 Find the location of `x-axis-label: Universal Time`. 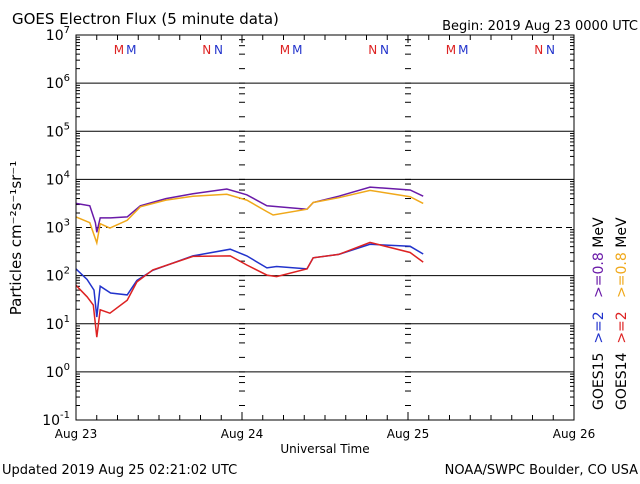

x-axis-label: Universal Time is located at coordinates (324, 449).